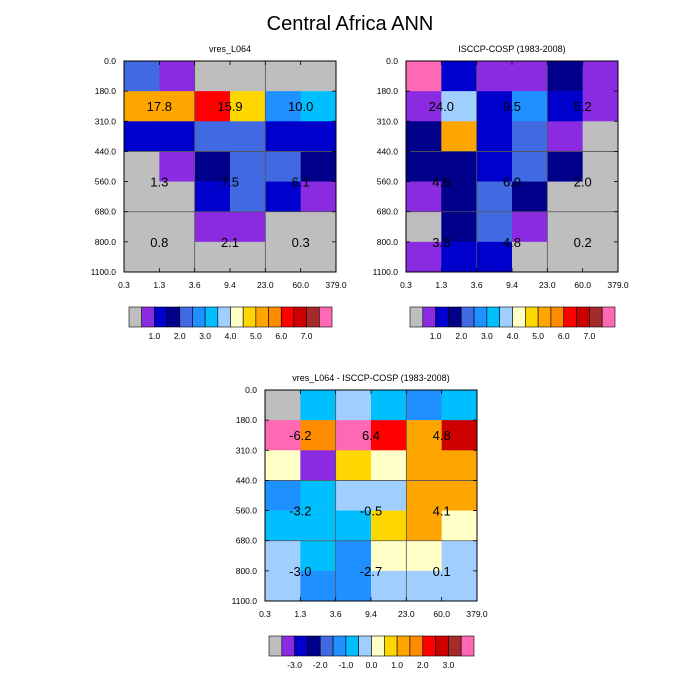  What do you see at coordinates (256, 336) in the screenshot?
I see `colorbar-label: 5.0` at bounding box center [256, 336].